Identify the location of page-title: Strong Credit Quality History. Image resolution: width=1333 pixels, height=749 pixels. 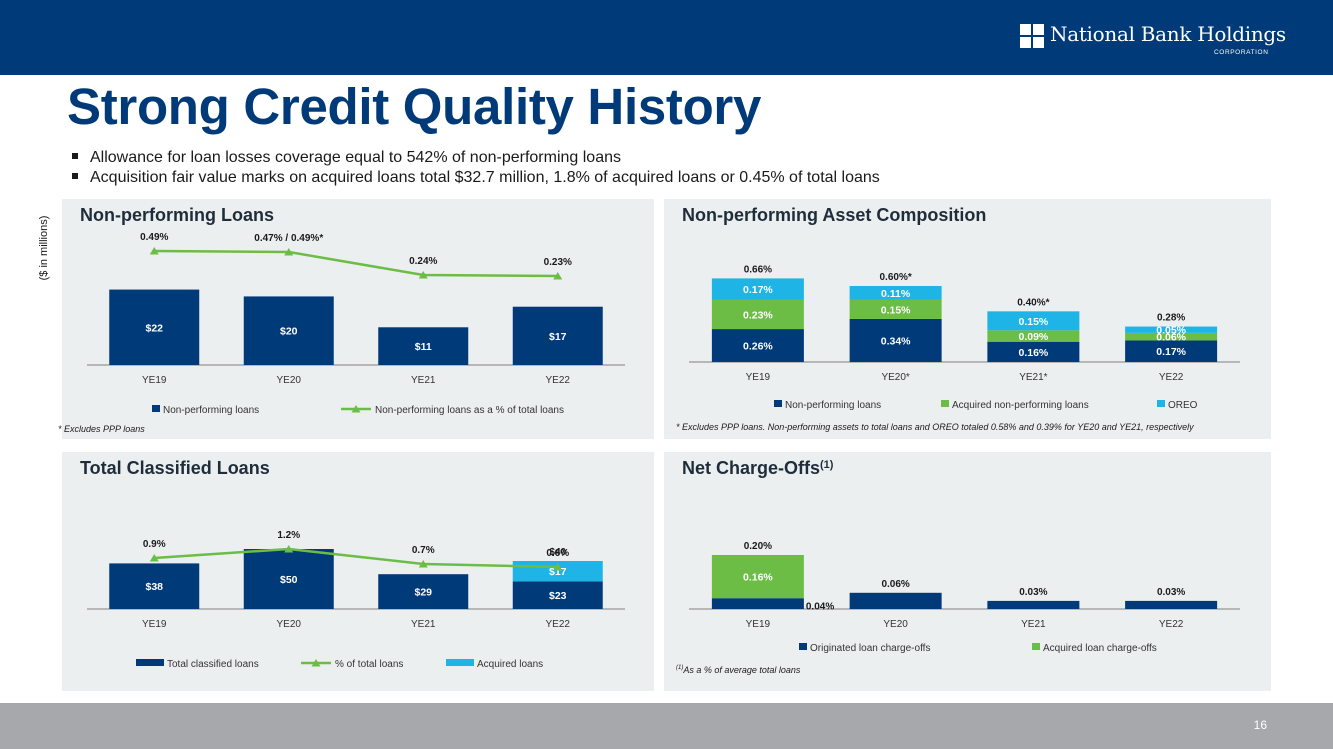
(414, 106).